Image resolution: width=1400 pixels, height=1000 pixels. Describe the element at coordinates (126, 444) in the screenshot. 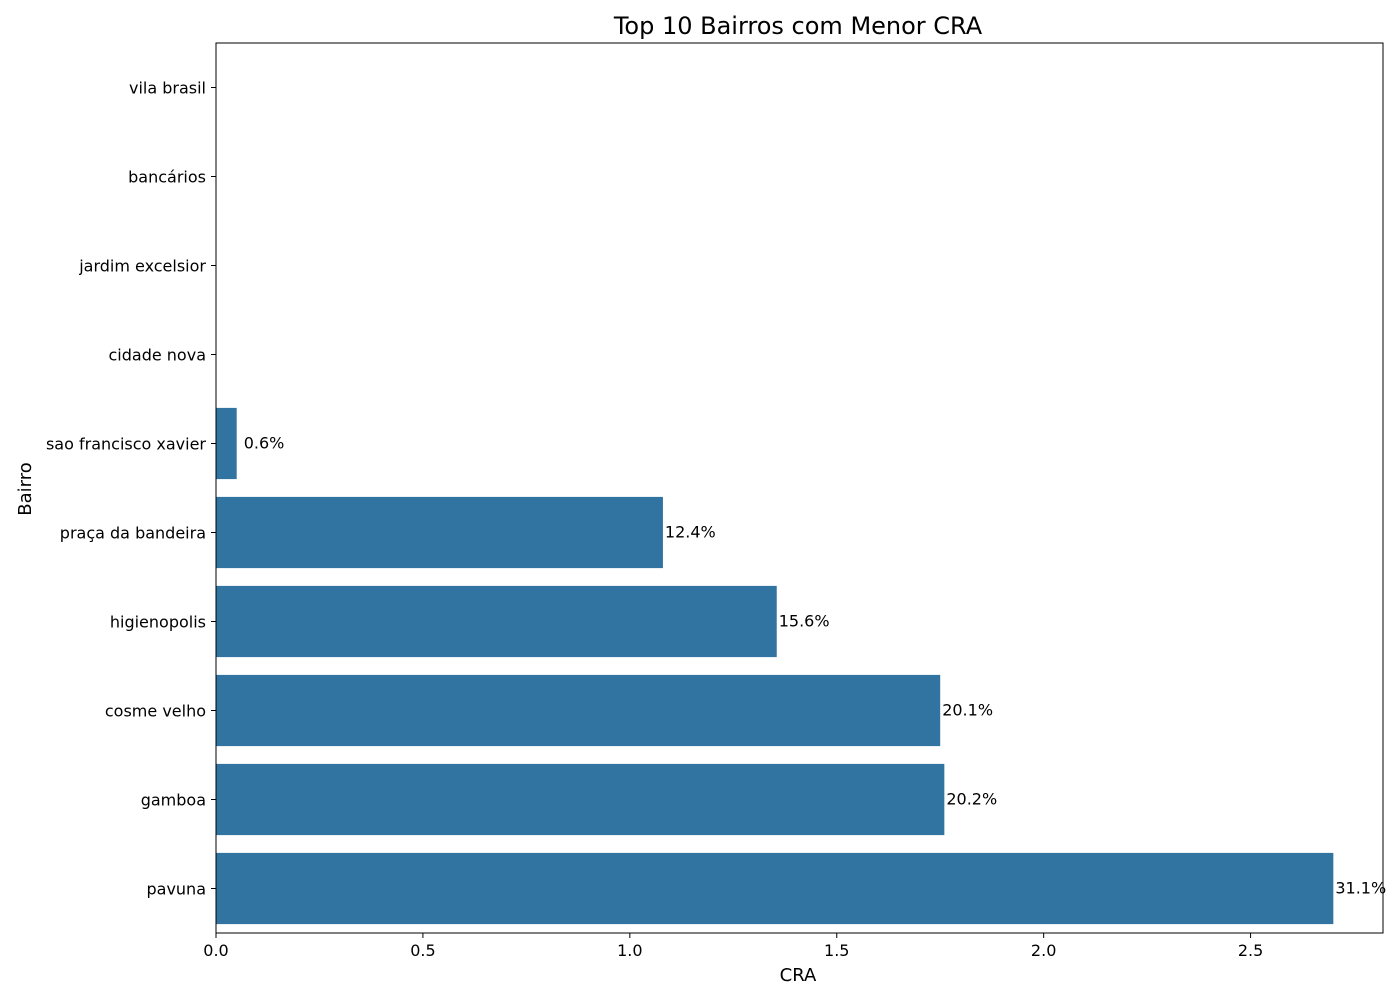

I see `y-tick-label: sao francisco xavier` at that location.